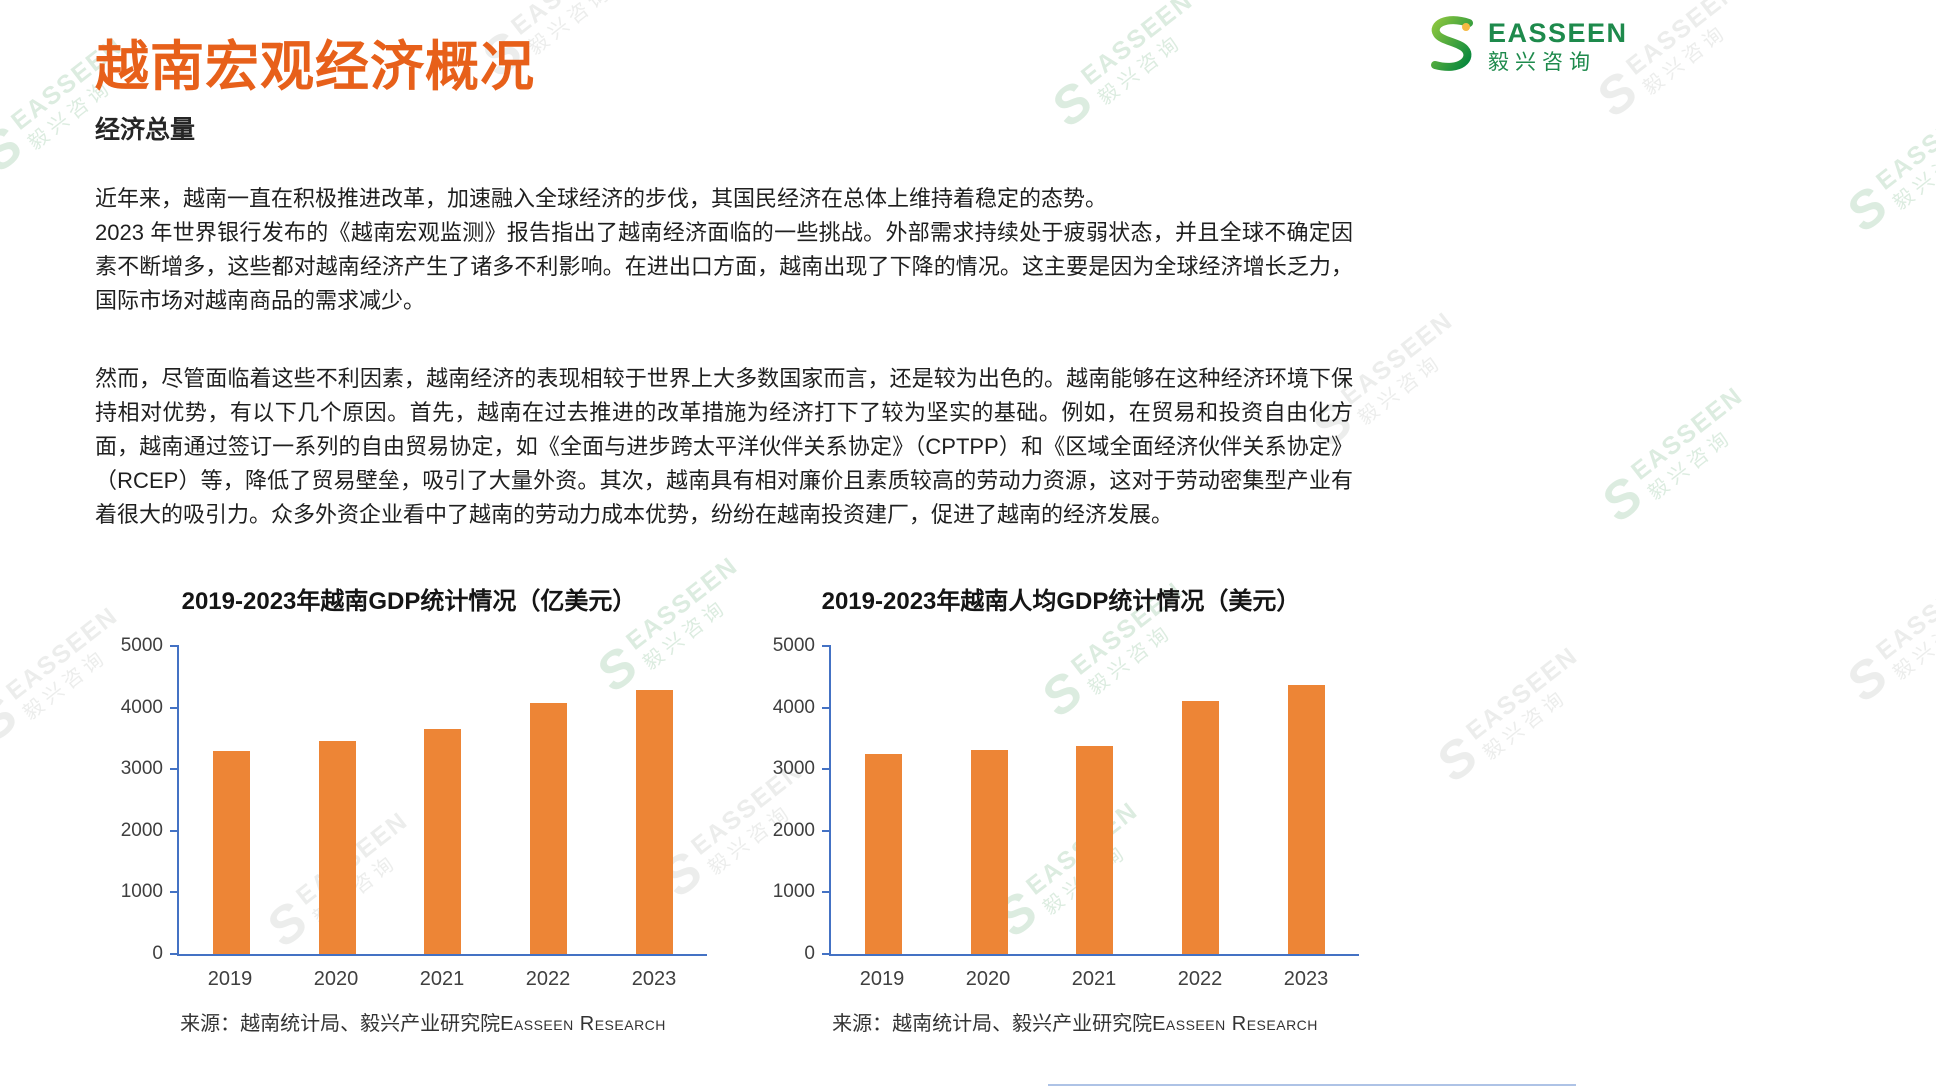 This screenshot has width=1936, height=1090. I want to click on chart-title-gdp-total: 2019-2023年越南GDP统计情况（亿美元）, so click(409, 601).